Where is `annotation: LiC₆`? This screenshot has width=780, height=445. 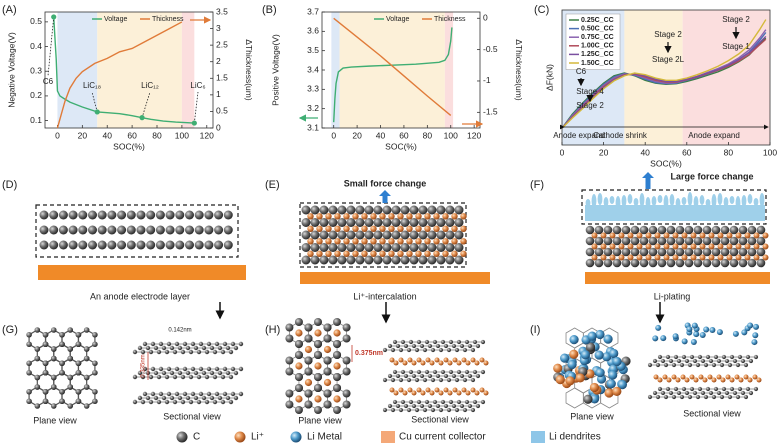 annotation: LiC₆ is located at coordinates (197, 85).